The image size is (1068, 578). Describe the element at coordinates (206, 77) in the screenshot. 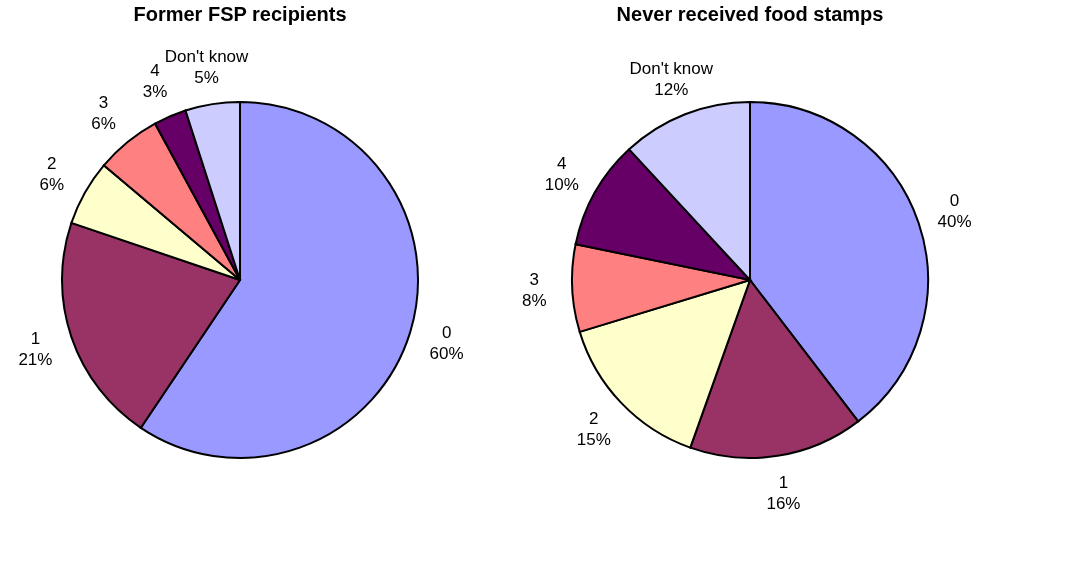

I see `data-label: 5%` at that location.